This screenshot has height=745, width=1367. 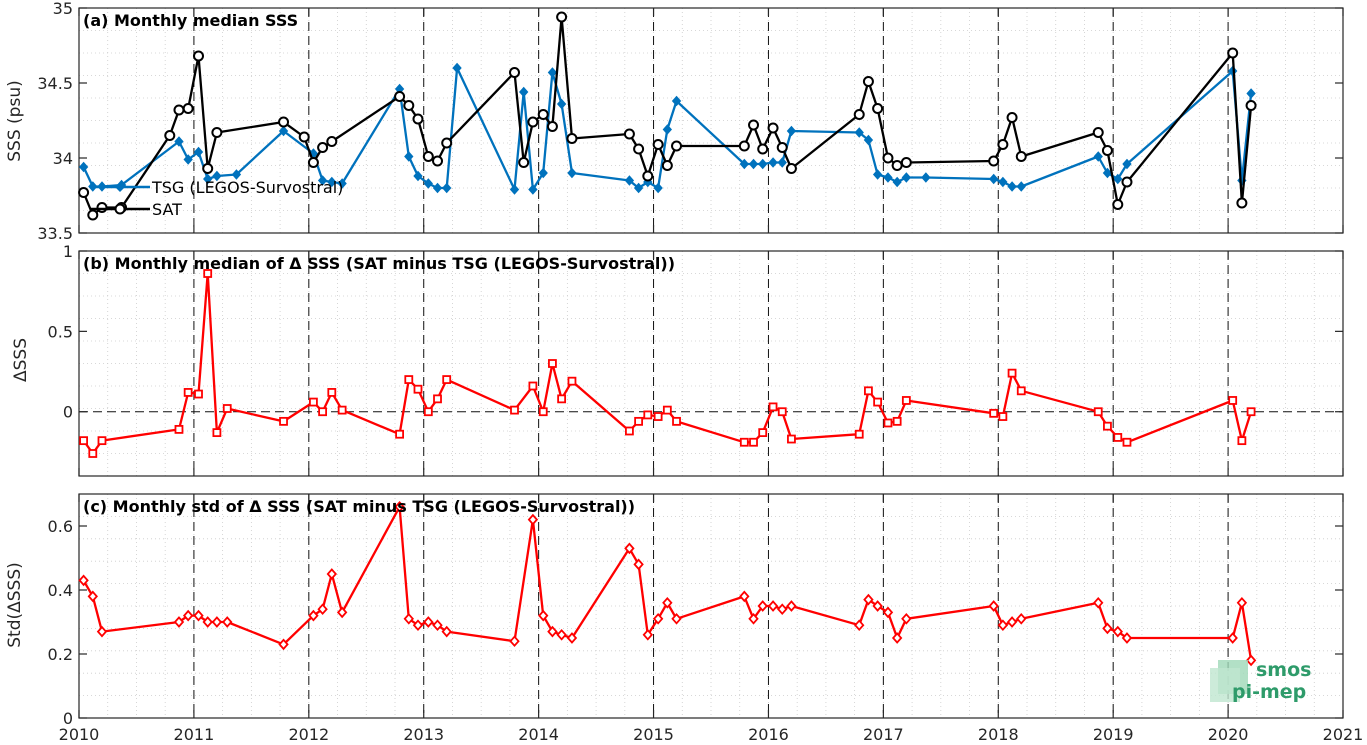 I want to click on xtick-label: 2014, so click(x=538, y=734).